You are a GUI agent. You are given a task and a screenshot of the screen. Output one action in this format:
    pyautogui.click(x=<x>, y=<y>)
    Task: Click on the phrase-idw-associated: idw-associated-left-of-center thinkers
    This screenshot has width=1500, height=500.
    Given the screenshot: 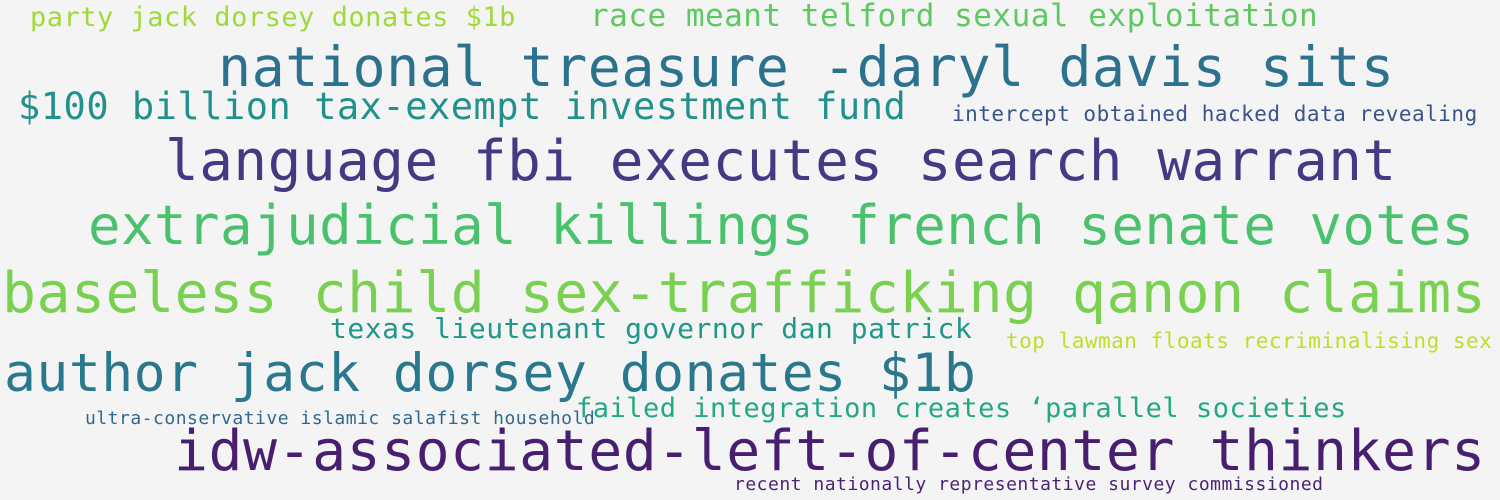 What is the action you would take?
    pyautogui.click(x=830, y=451)
    